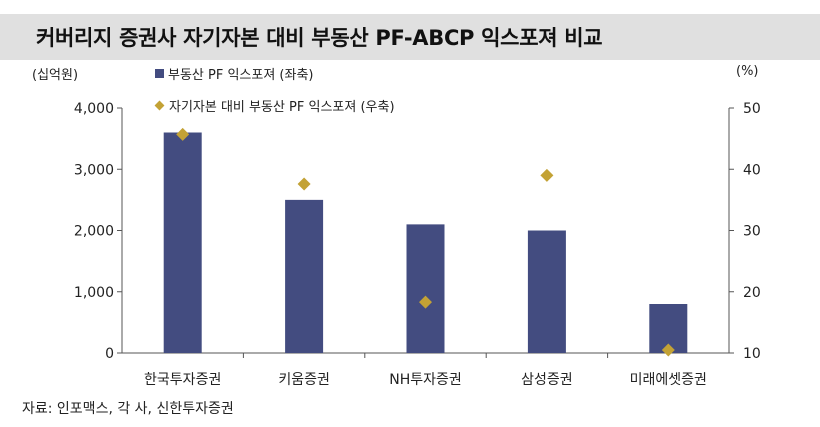 The image size is (820, 427). What do you see at coordinates (319, 38) in the screenshot?
I see `chart-title: 커버리지 증권사 자기자본 대비 부동산 PF-ABCP 익스포져 비교` at bounding box center [319, 38].